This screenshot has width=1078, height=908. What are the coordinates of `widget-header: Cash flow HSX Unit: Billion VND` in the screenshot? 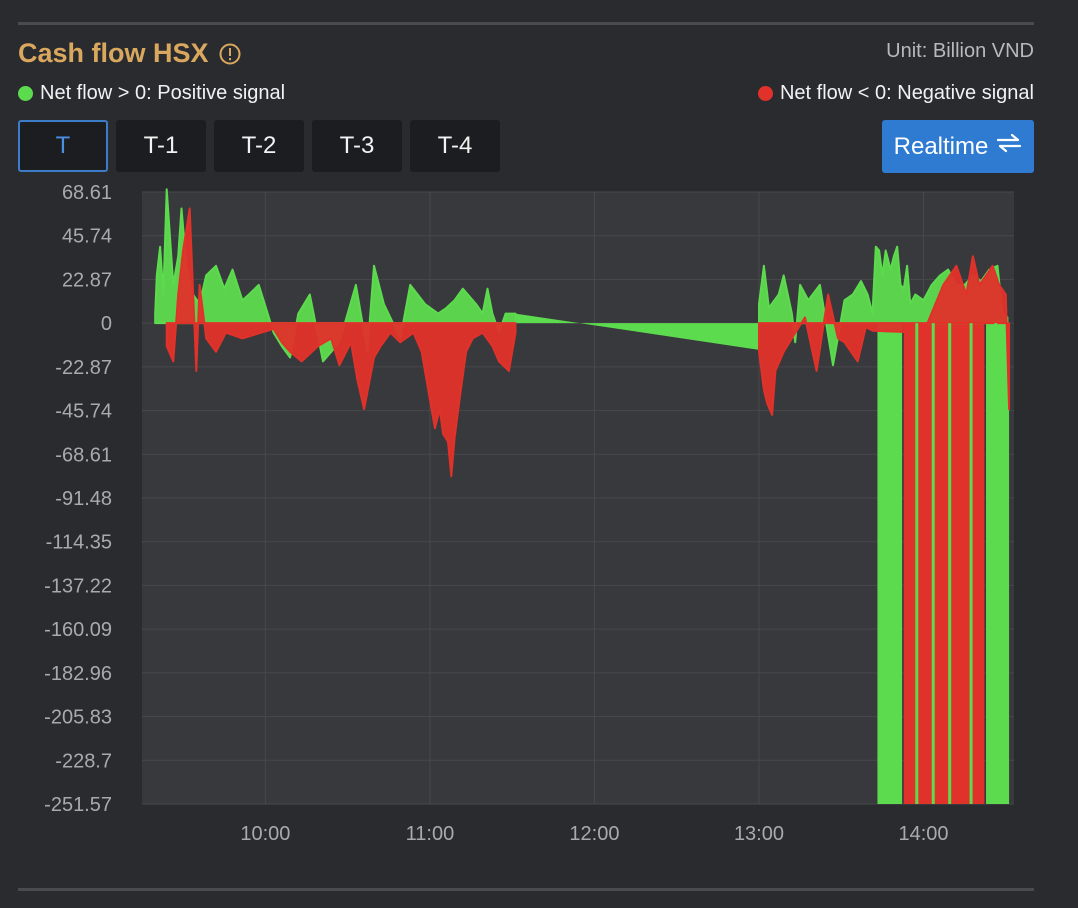 It's located at (526, 54).